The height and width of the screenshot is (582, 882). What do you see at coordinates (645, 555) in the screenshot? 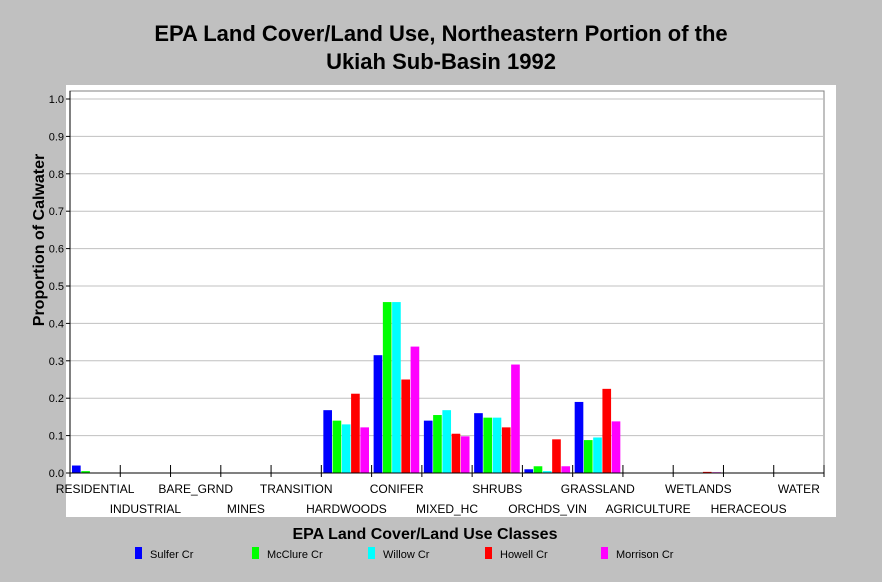
I see `legend-label: Morrison Cr` at bounding box center [645, 555].